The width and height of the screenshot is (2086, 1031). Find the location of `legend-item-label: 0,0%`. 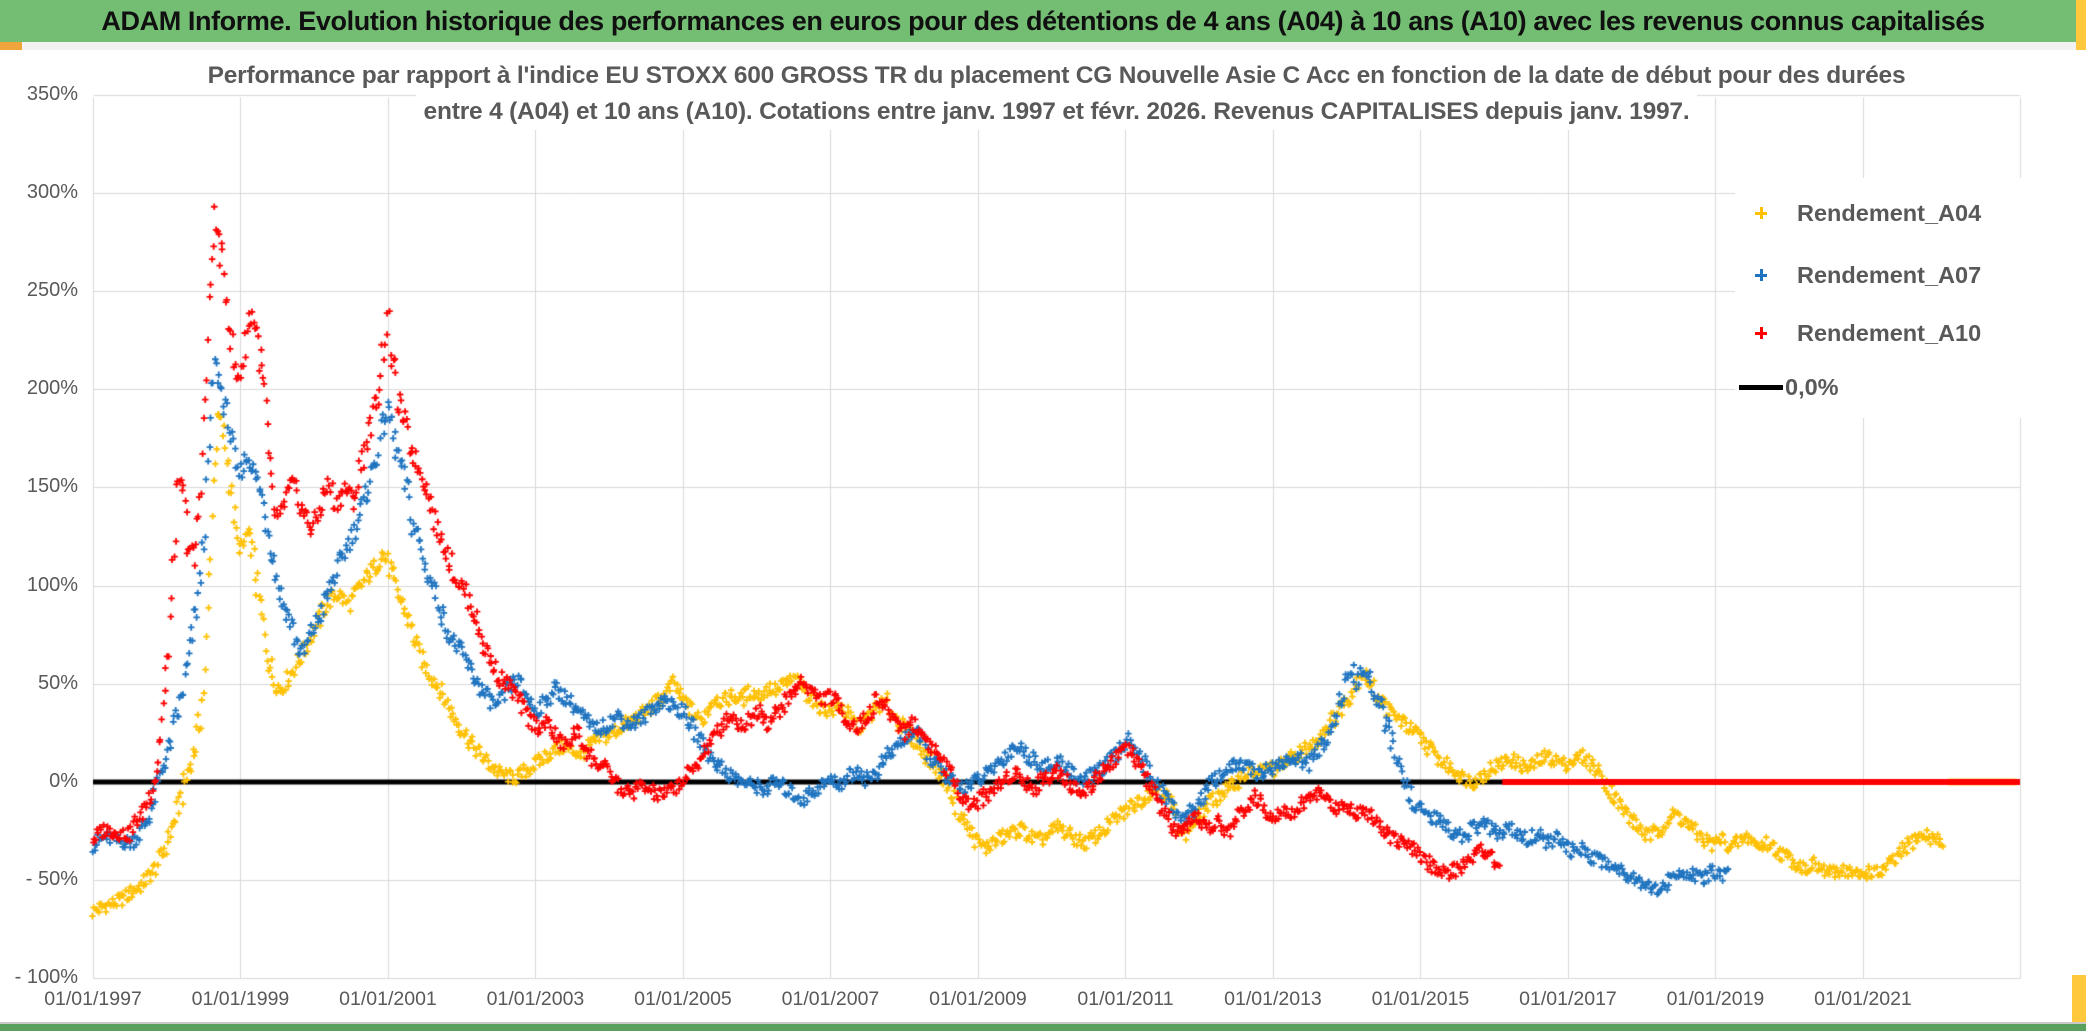

legend-item-label: 0,0% is located at coordinates (1812, 386).